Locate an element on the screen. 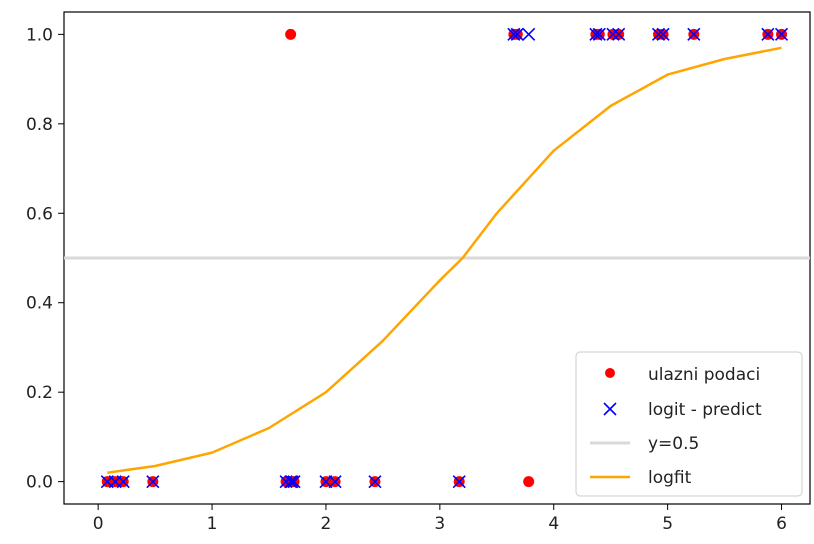 This screenshot has width=814, height=544. legend-label-y-0-5: y=0.5 is located at coordinates (673, 444).